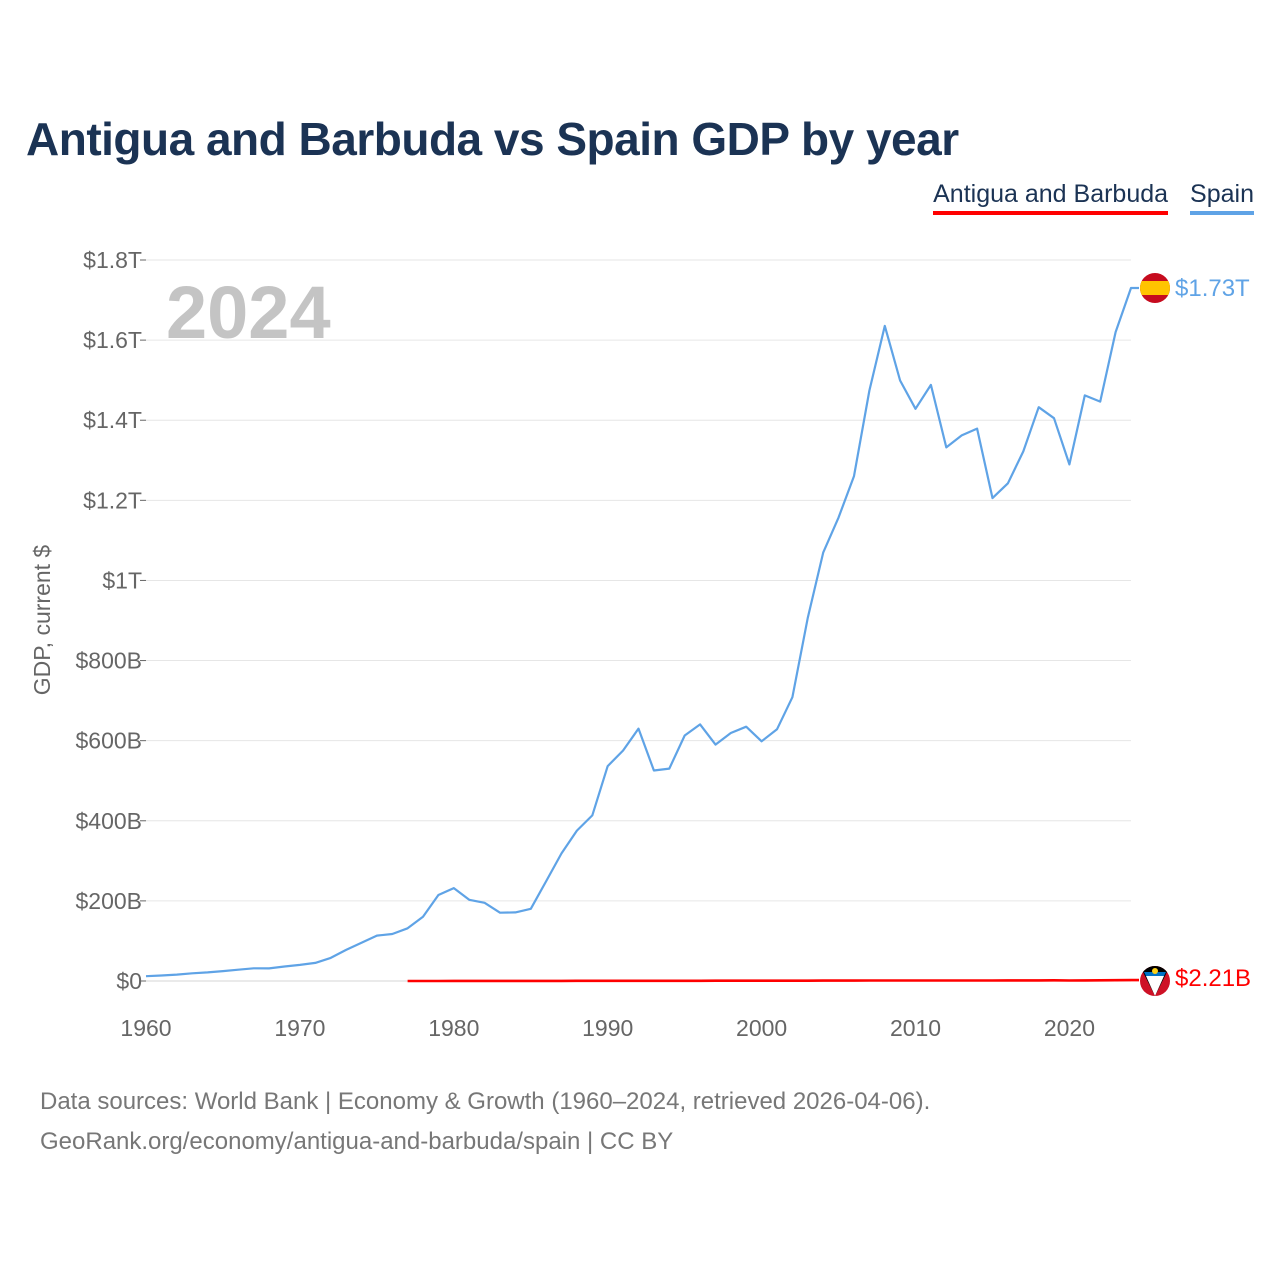 This screenshot has width=1280, height=1280. What do you see at coordinates (122, 580) in the screenshot?
I see `y-tick-label: $1T` at bounding box center [122, 580].